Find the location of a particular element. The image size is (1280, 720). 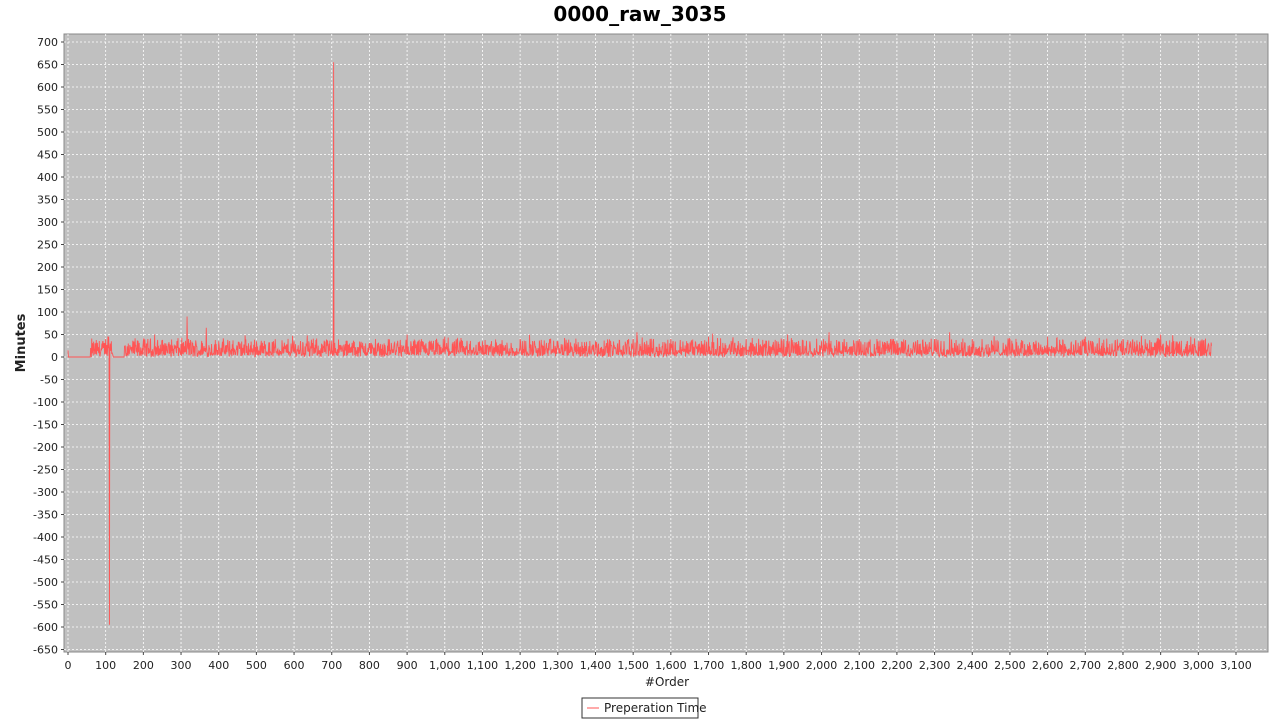

x-tick-label: 1,400 is located at coordinates (596, 665).